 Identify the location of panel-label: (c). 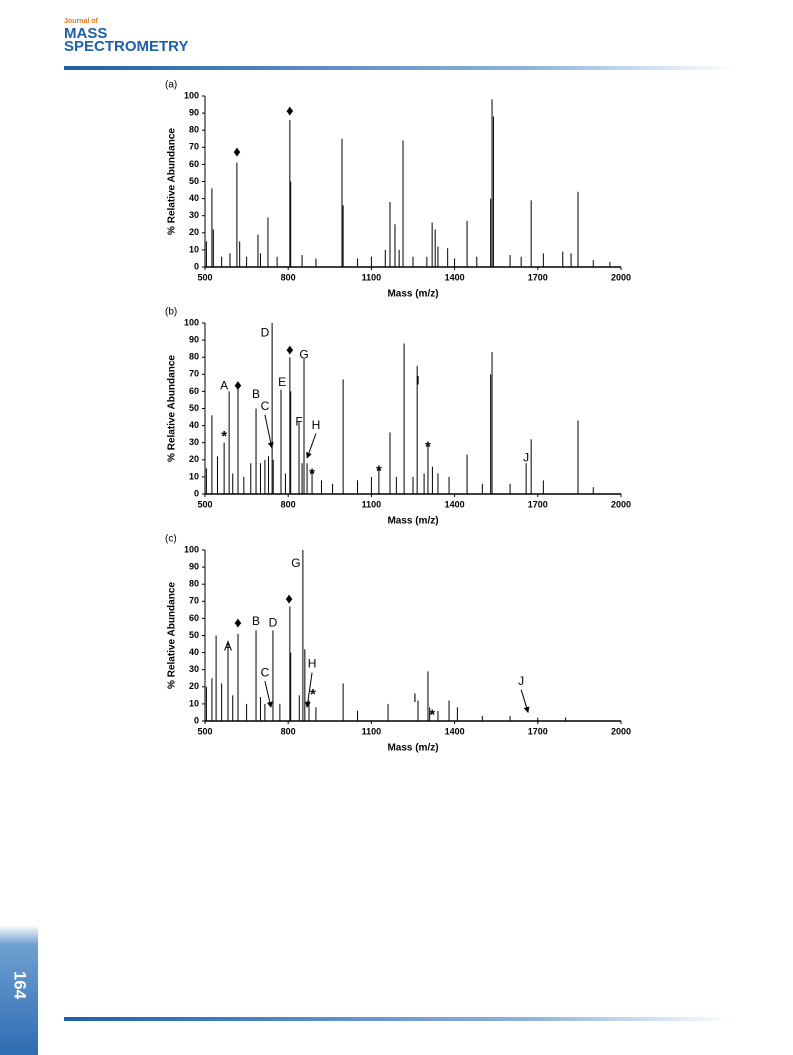
(171, 539).